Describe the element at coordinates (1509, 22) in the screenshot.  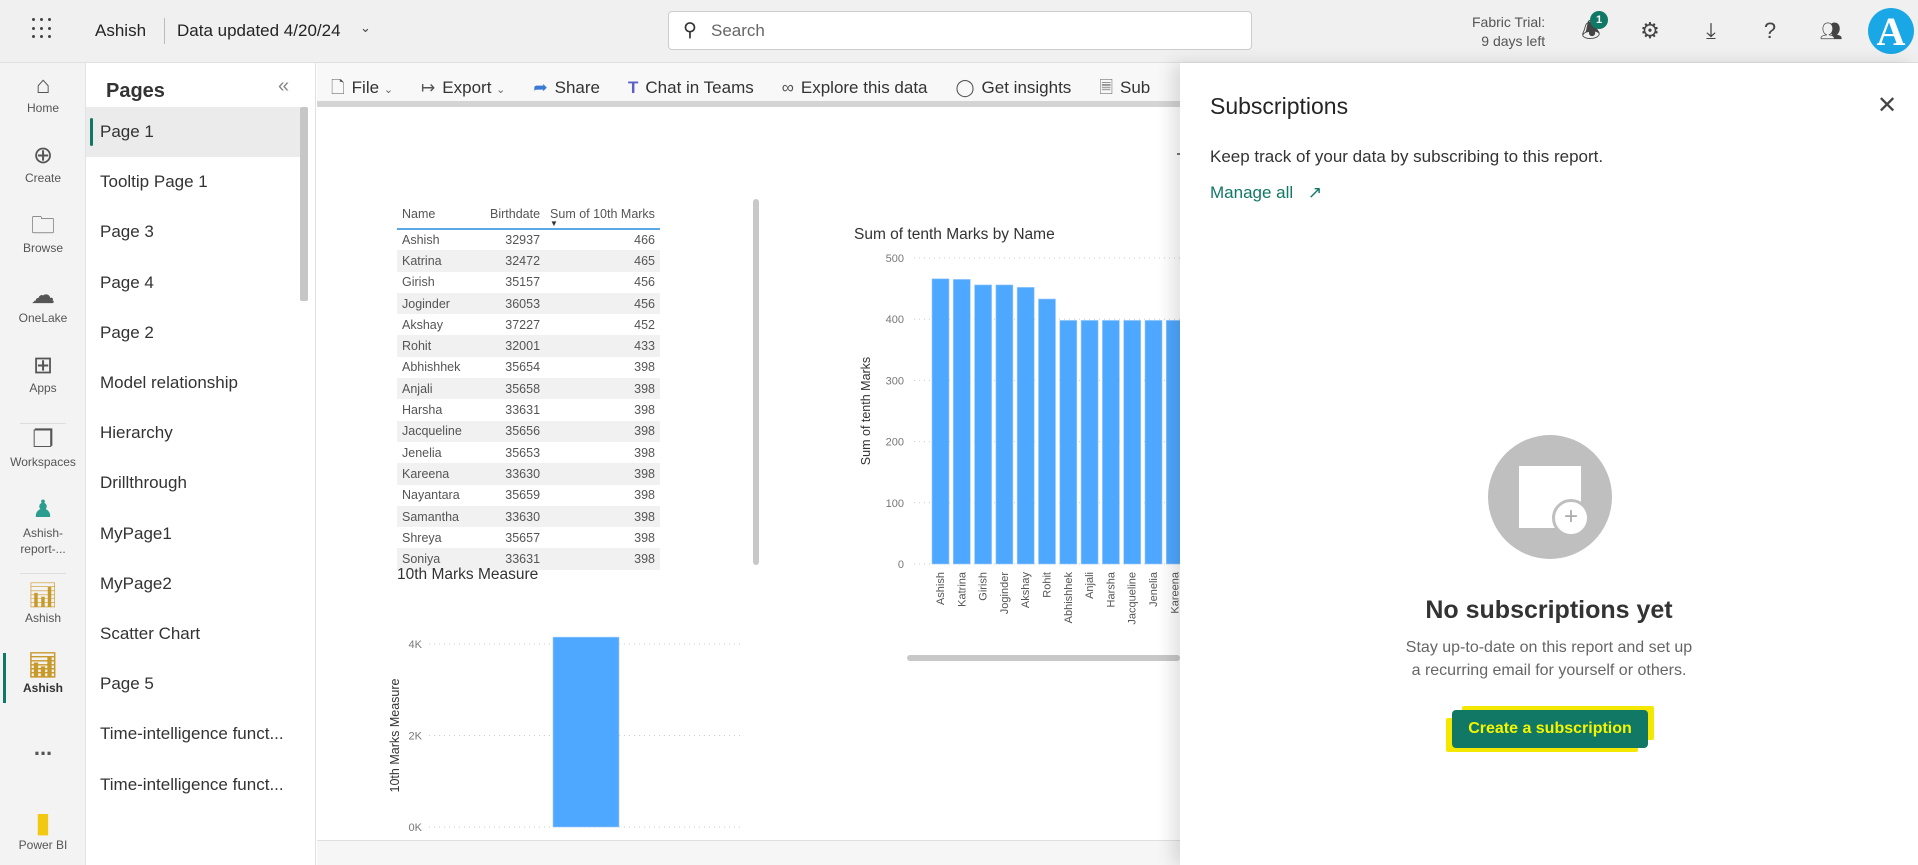
I see `trial-line1: Fabric Trial:` at that location.